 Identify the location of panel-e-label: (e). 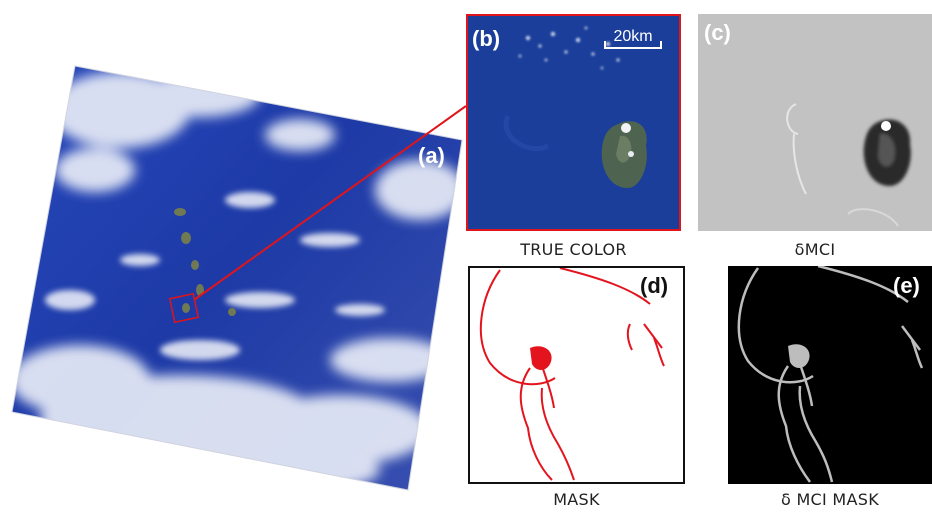
(906, 285).